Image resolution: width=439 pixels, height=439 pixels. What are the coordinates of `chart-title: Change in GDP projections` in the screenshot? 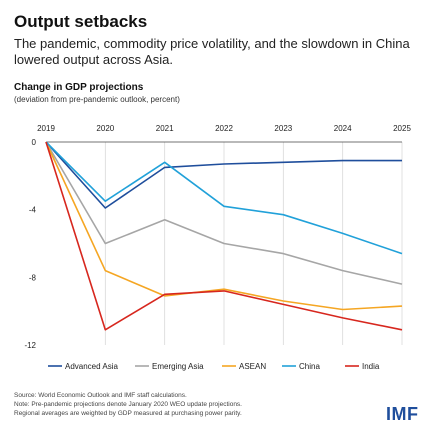 It's located at (79, 87).